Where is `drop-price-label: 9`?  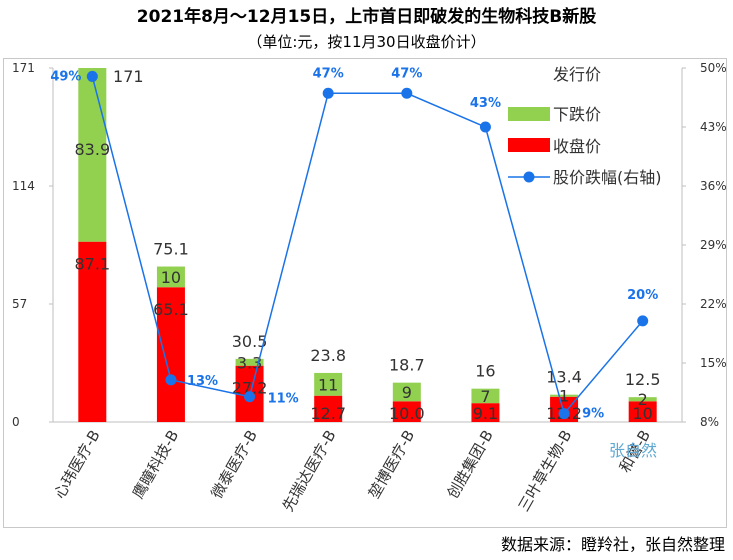 drop-price-label: 9 is located at coordinates (407, 392).